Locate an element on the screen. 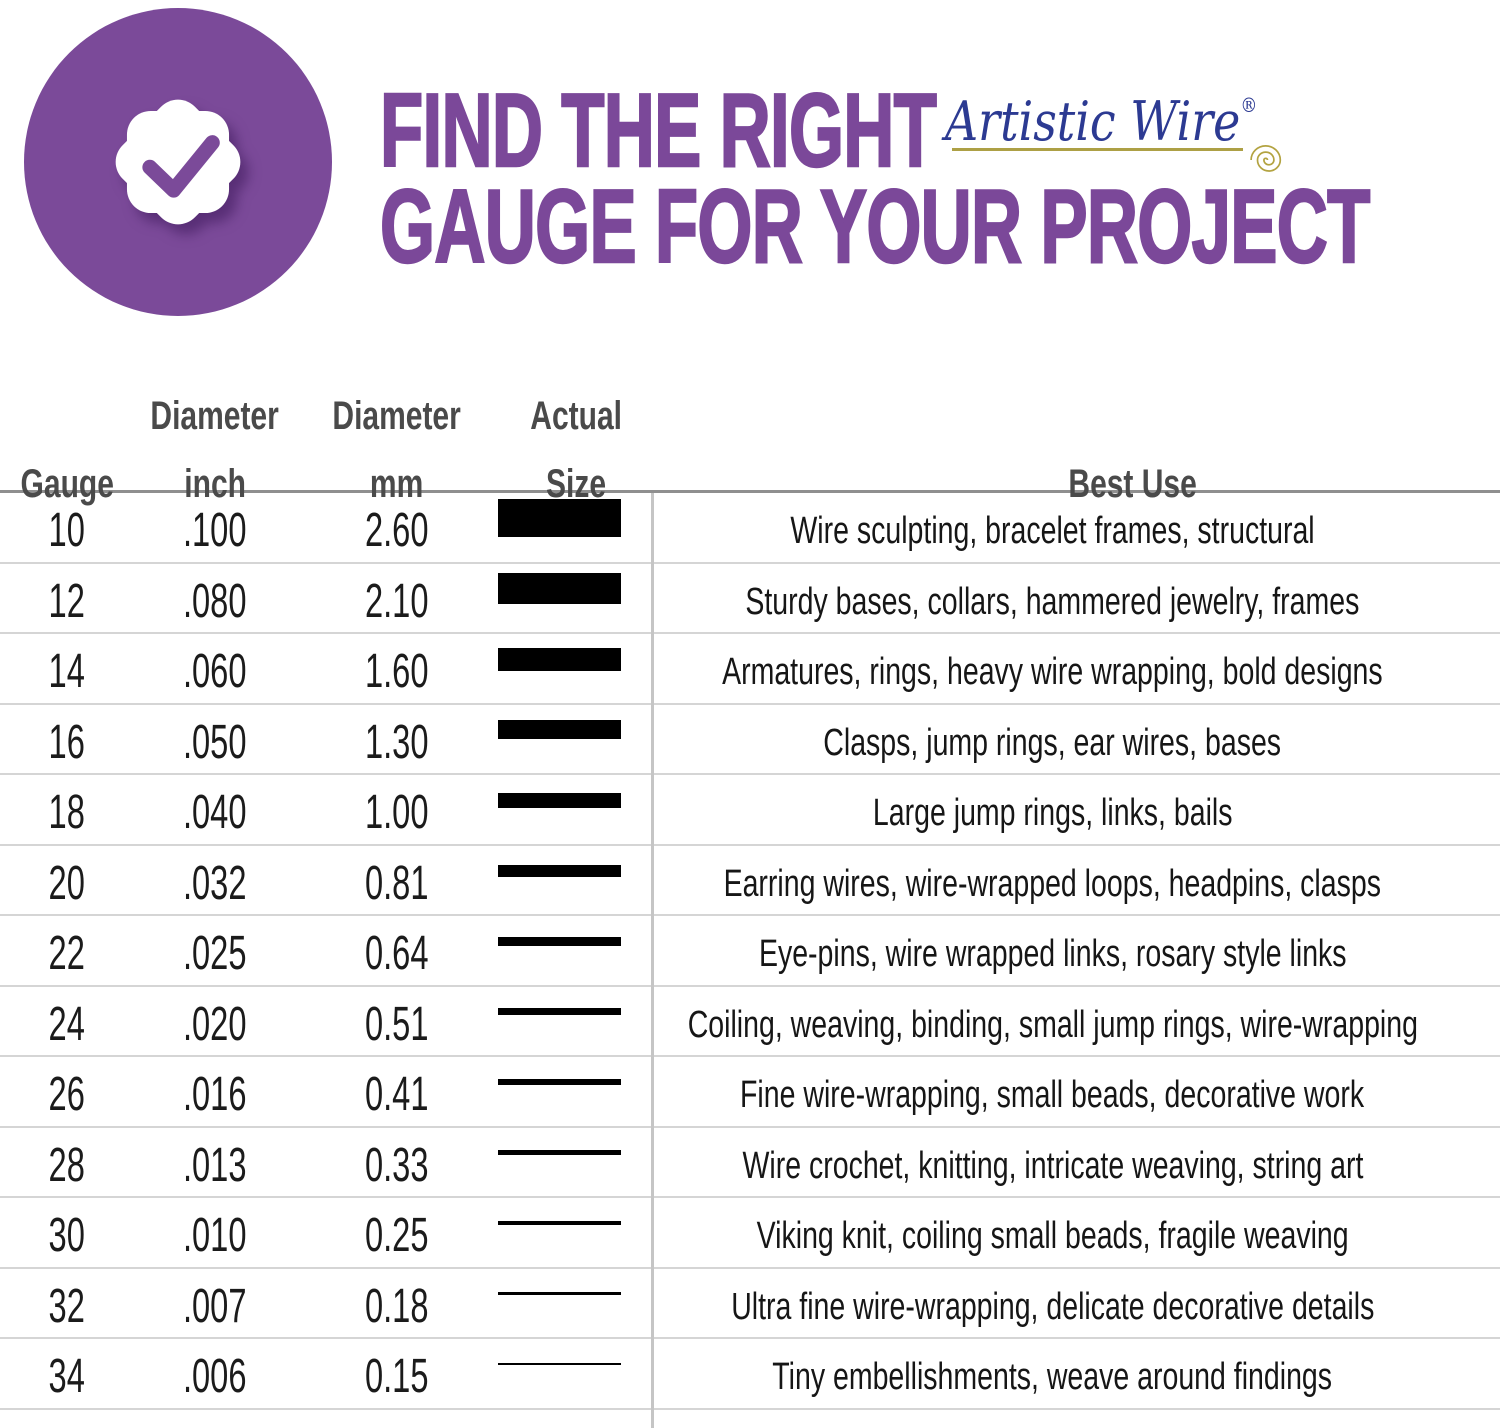  diameter-inch-cell: .080 is located at coordinates (215, 599).